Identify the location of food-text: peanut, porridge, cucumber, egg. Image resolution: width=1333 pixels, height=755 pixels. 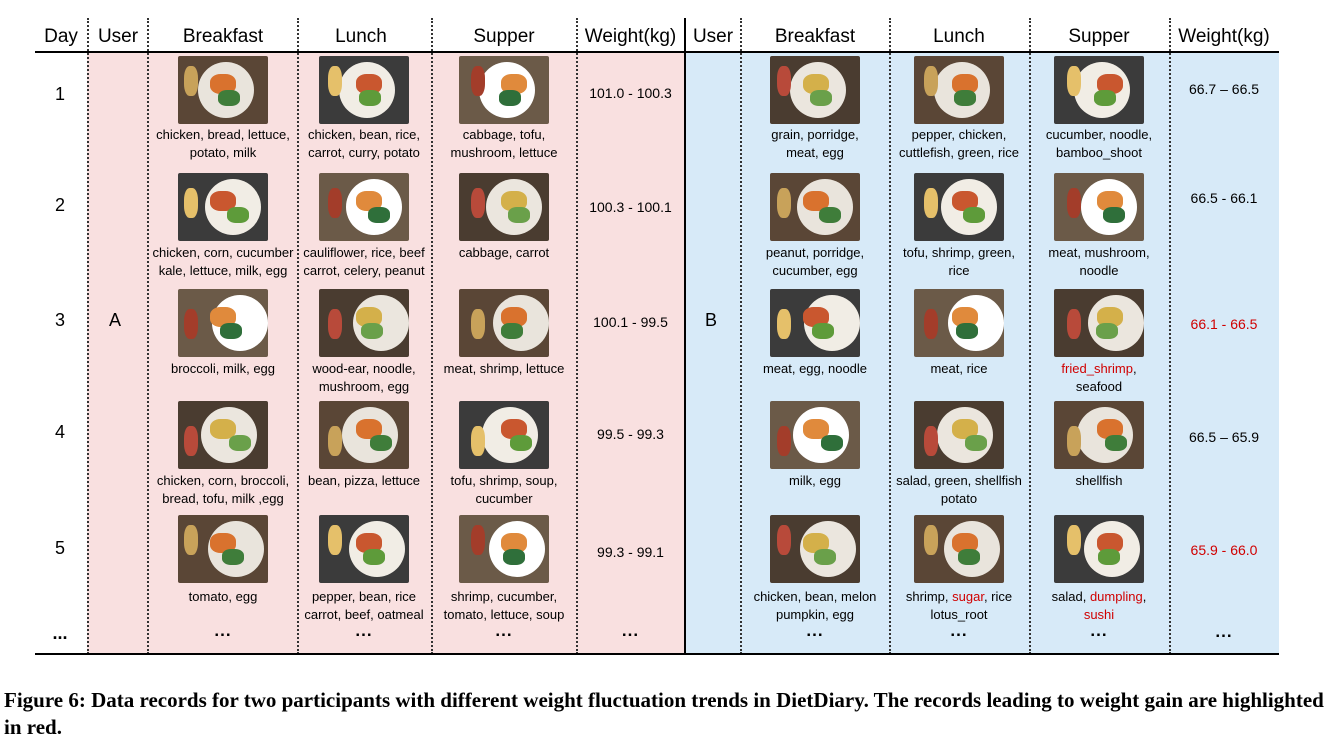
(815, 261).